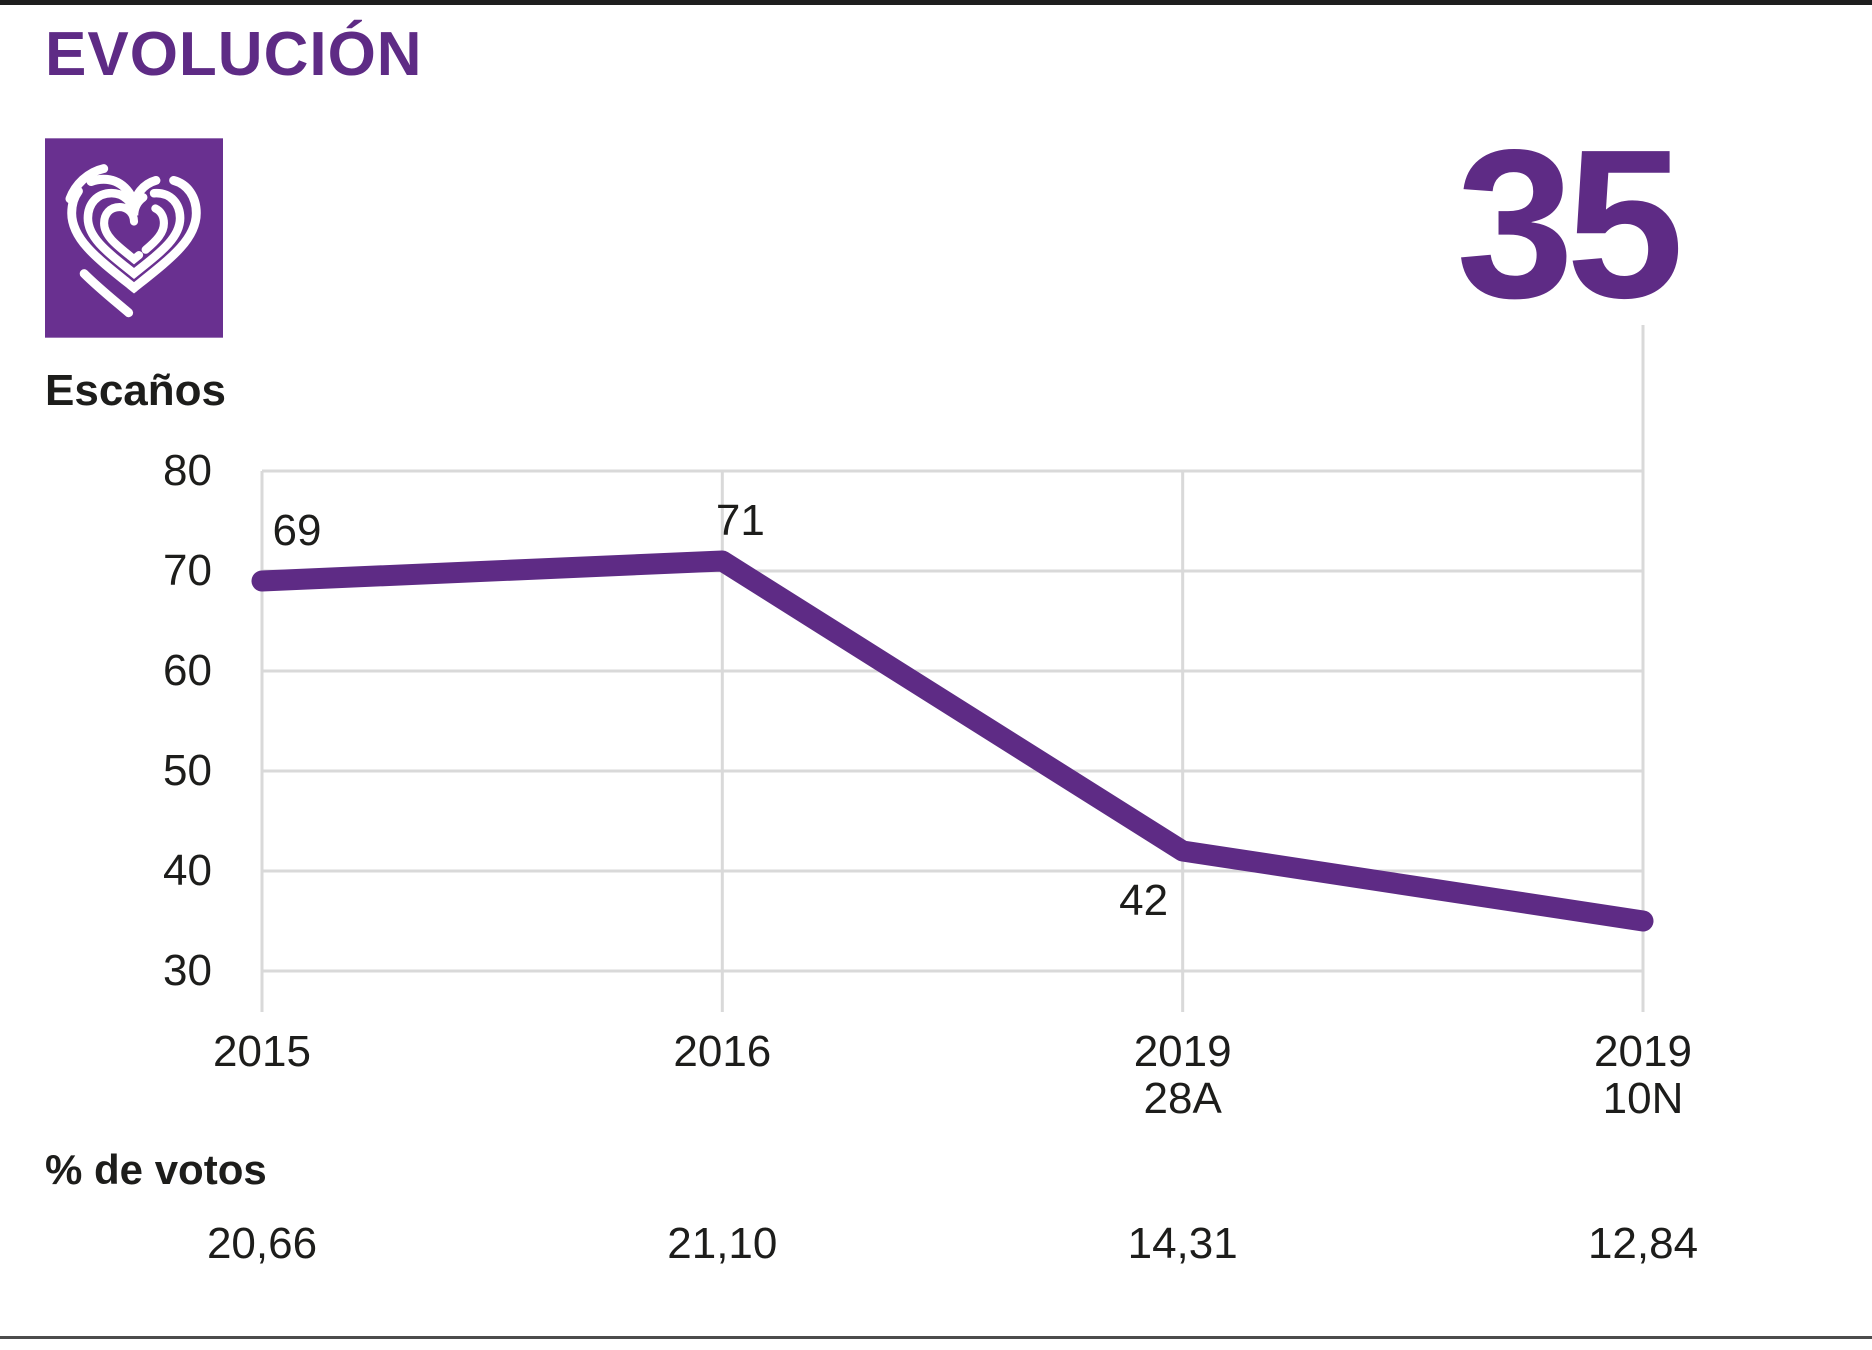 The height and width of the screenshot is (1350, 1872). What do you see at coordinates (187, 470) in the screenshot?
I see `y-tick-label-80: 80` at bounding box center [187, 470].